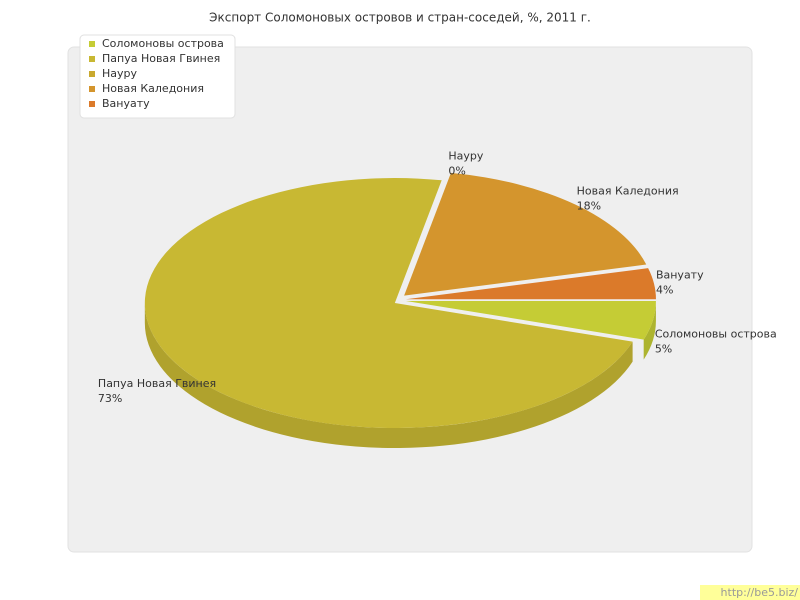  Describe the element at coordinates (153, 88) in the screenshot. I see `legend-label: Новая Каледония` at that location.